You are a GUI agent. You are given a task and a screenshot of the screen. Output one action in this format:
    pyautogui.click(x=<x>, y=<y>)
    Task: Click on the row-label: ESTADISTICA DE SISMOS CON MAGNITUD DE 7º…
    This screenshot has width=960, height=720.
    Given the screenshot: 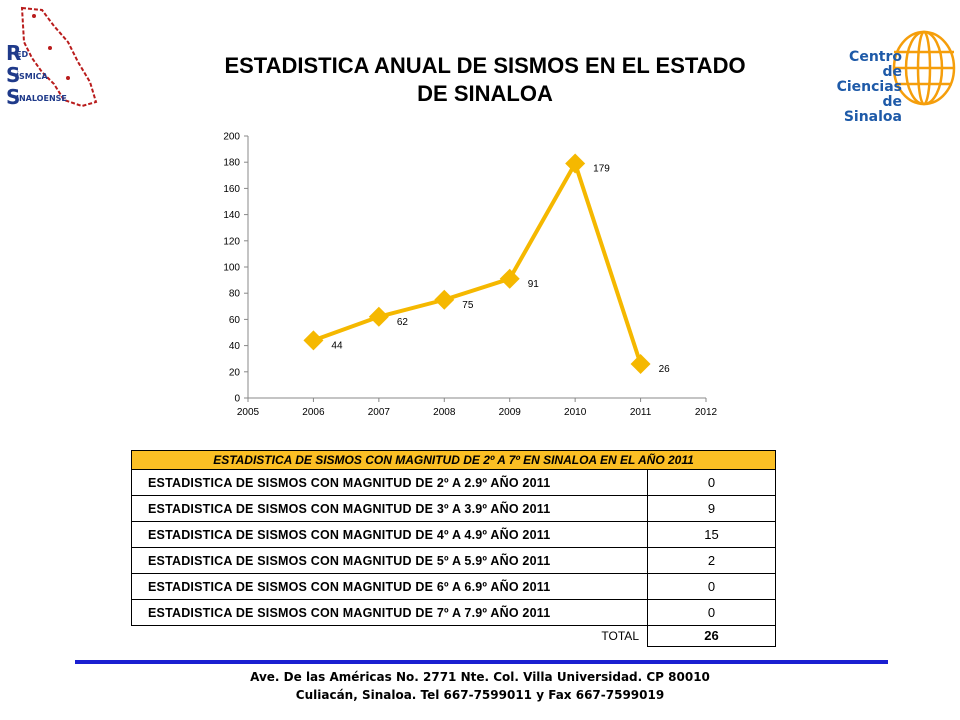 What is the action you would take?
    pyautogui.click(x=389, y=612)
    